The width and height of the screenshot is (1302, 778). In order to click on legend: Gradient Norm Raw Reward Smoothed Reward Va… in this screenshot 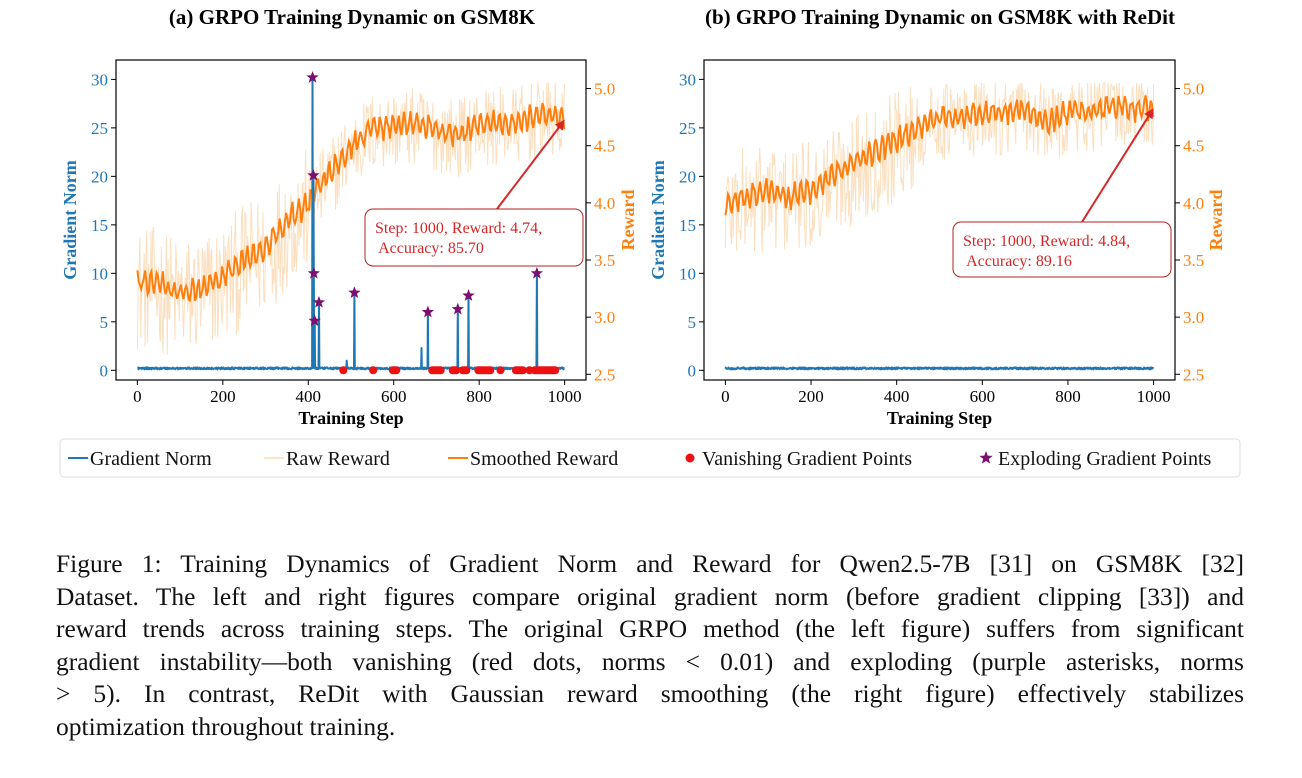, I will do `click(650, 458)`.